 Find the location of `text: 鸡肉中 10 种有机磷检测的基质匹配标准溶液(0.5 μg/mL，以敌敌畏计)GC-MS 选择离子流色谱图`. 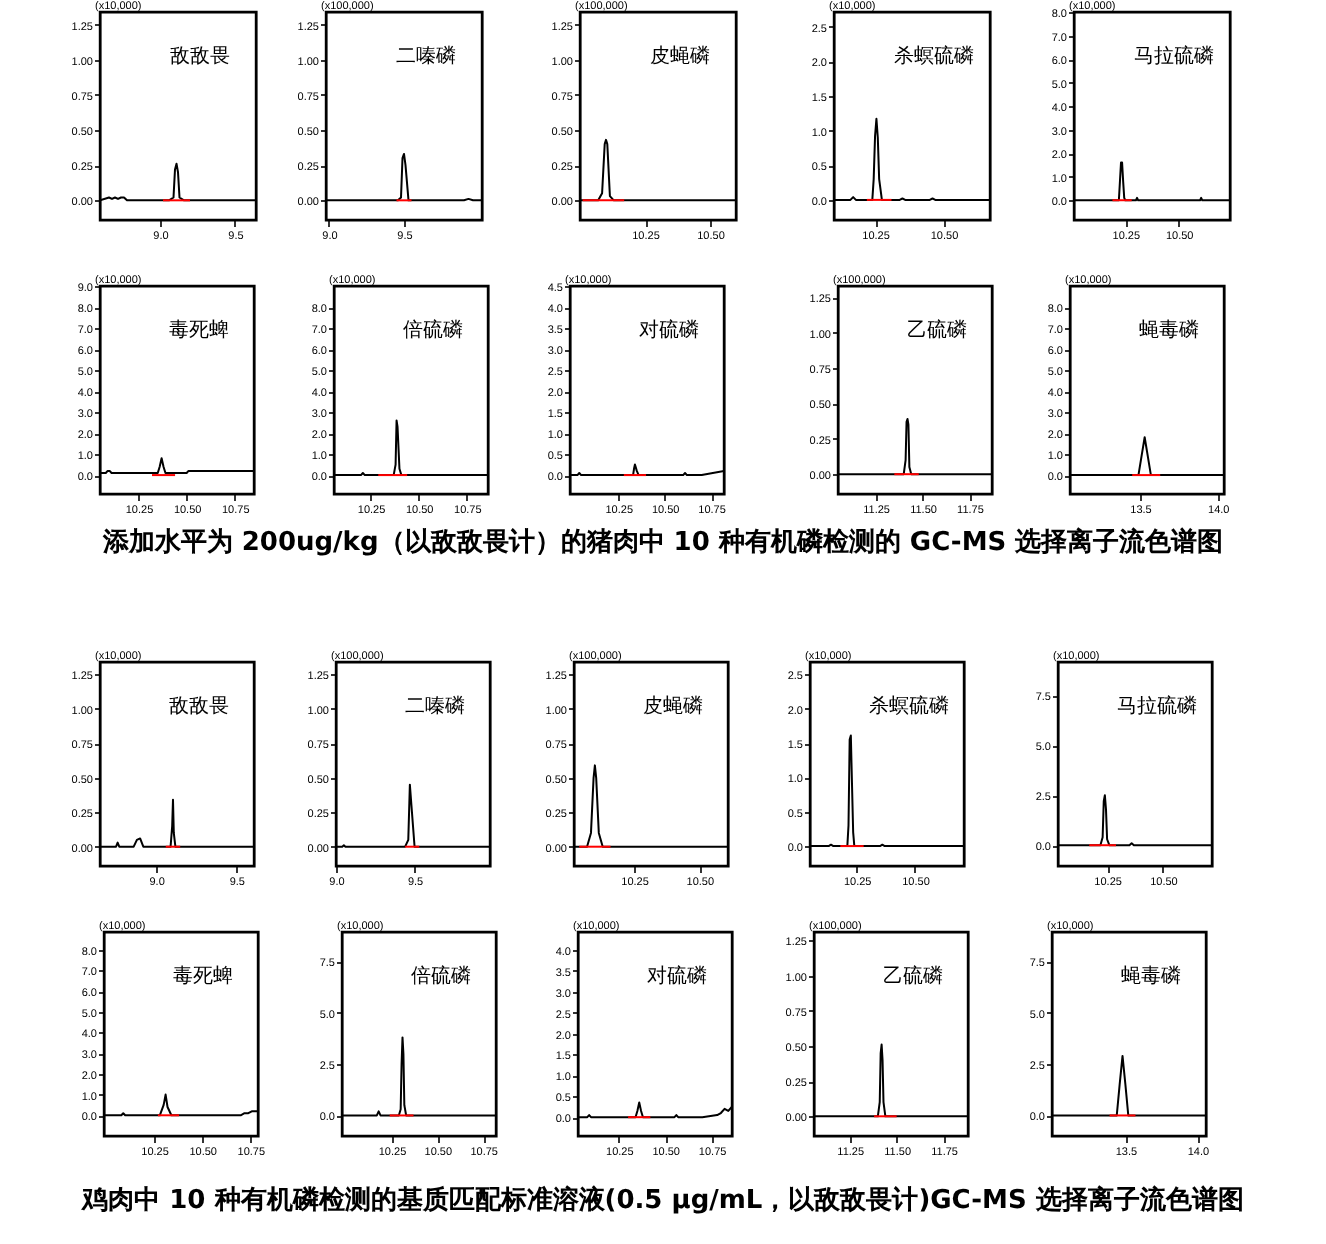

text: 鸡肉中 10 种有机磷检测的基质匹配标准溶液(0.5 μg/mL，以敌敌畏计)GC-MS 选择离子流色谱图 is located at coordinates (662, 1202).